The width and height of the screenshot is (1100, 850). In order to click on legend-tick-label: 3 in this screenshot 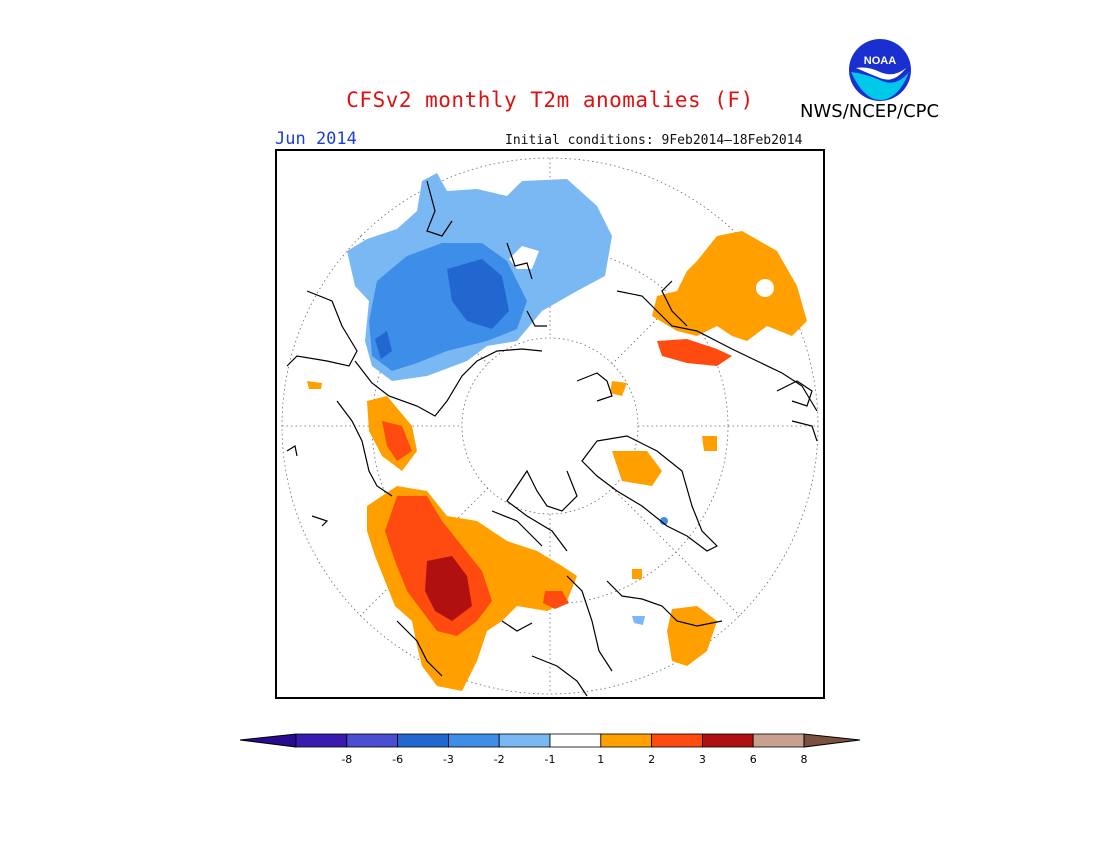, I will do `click(702, 759)`.